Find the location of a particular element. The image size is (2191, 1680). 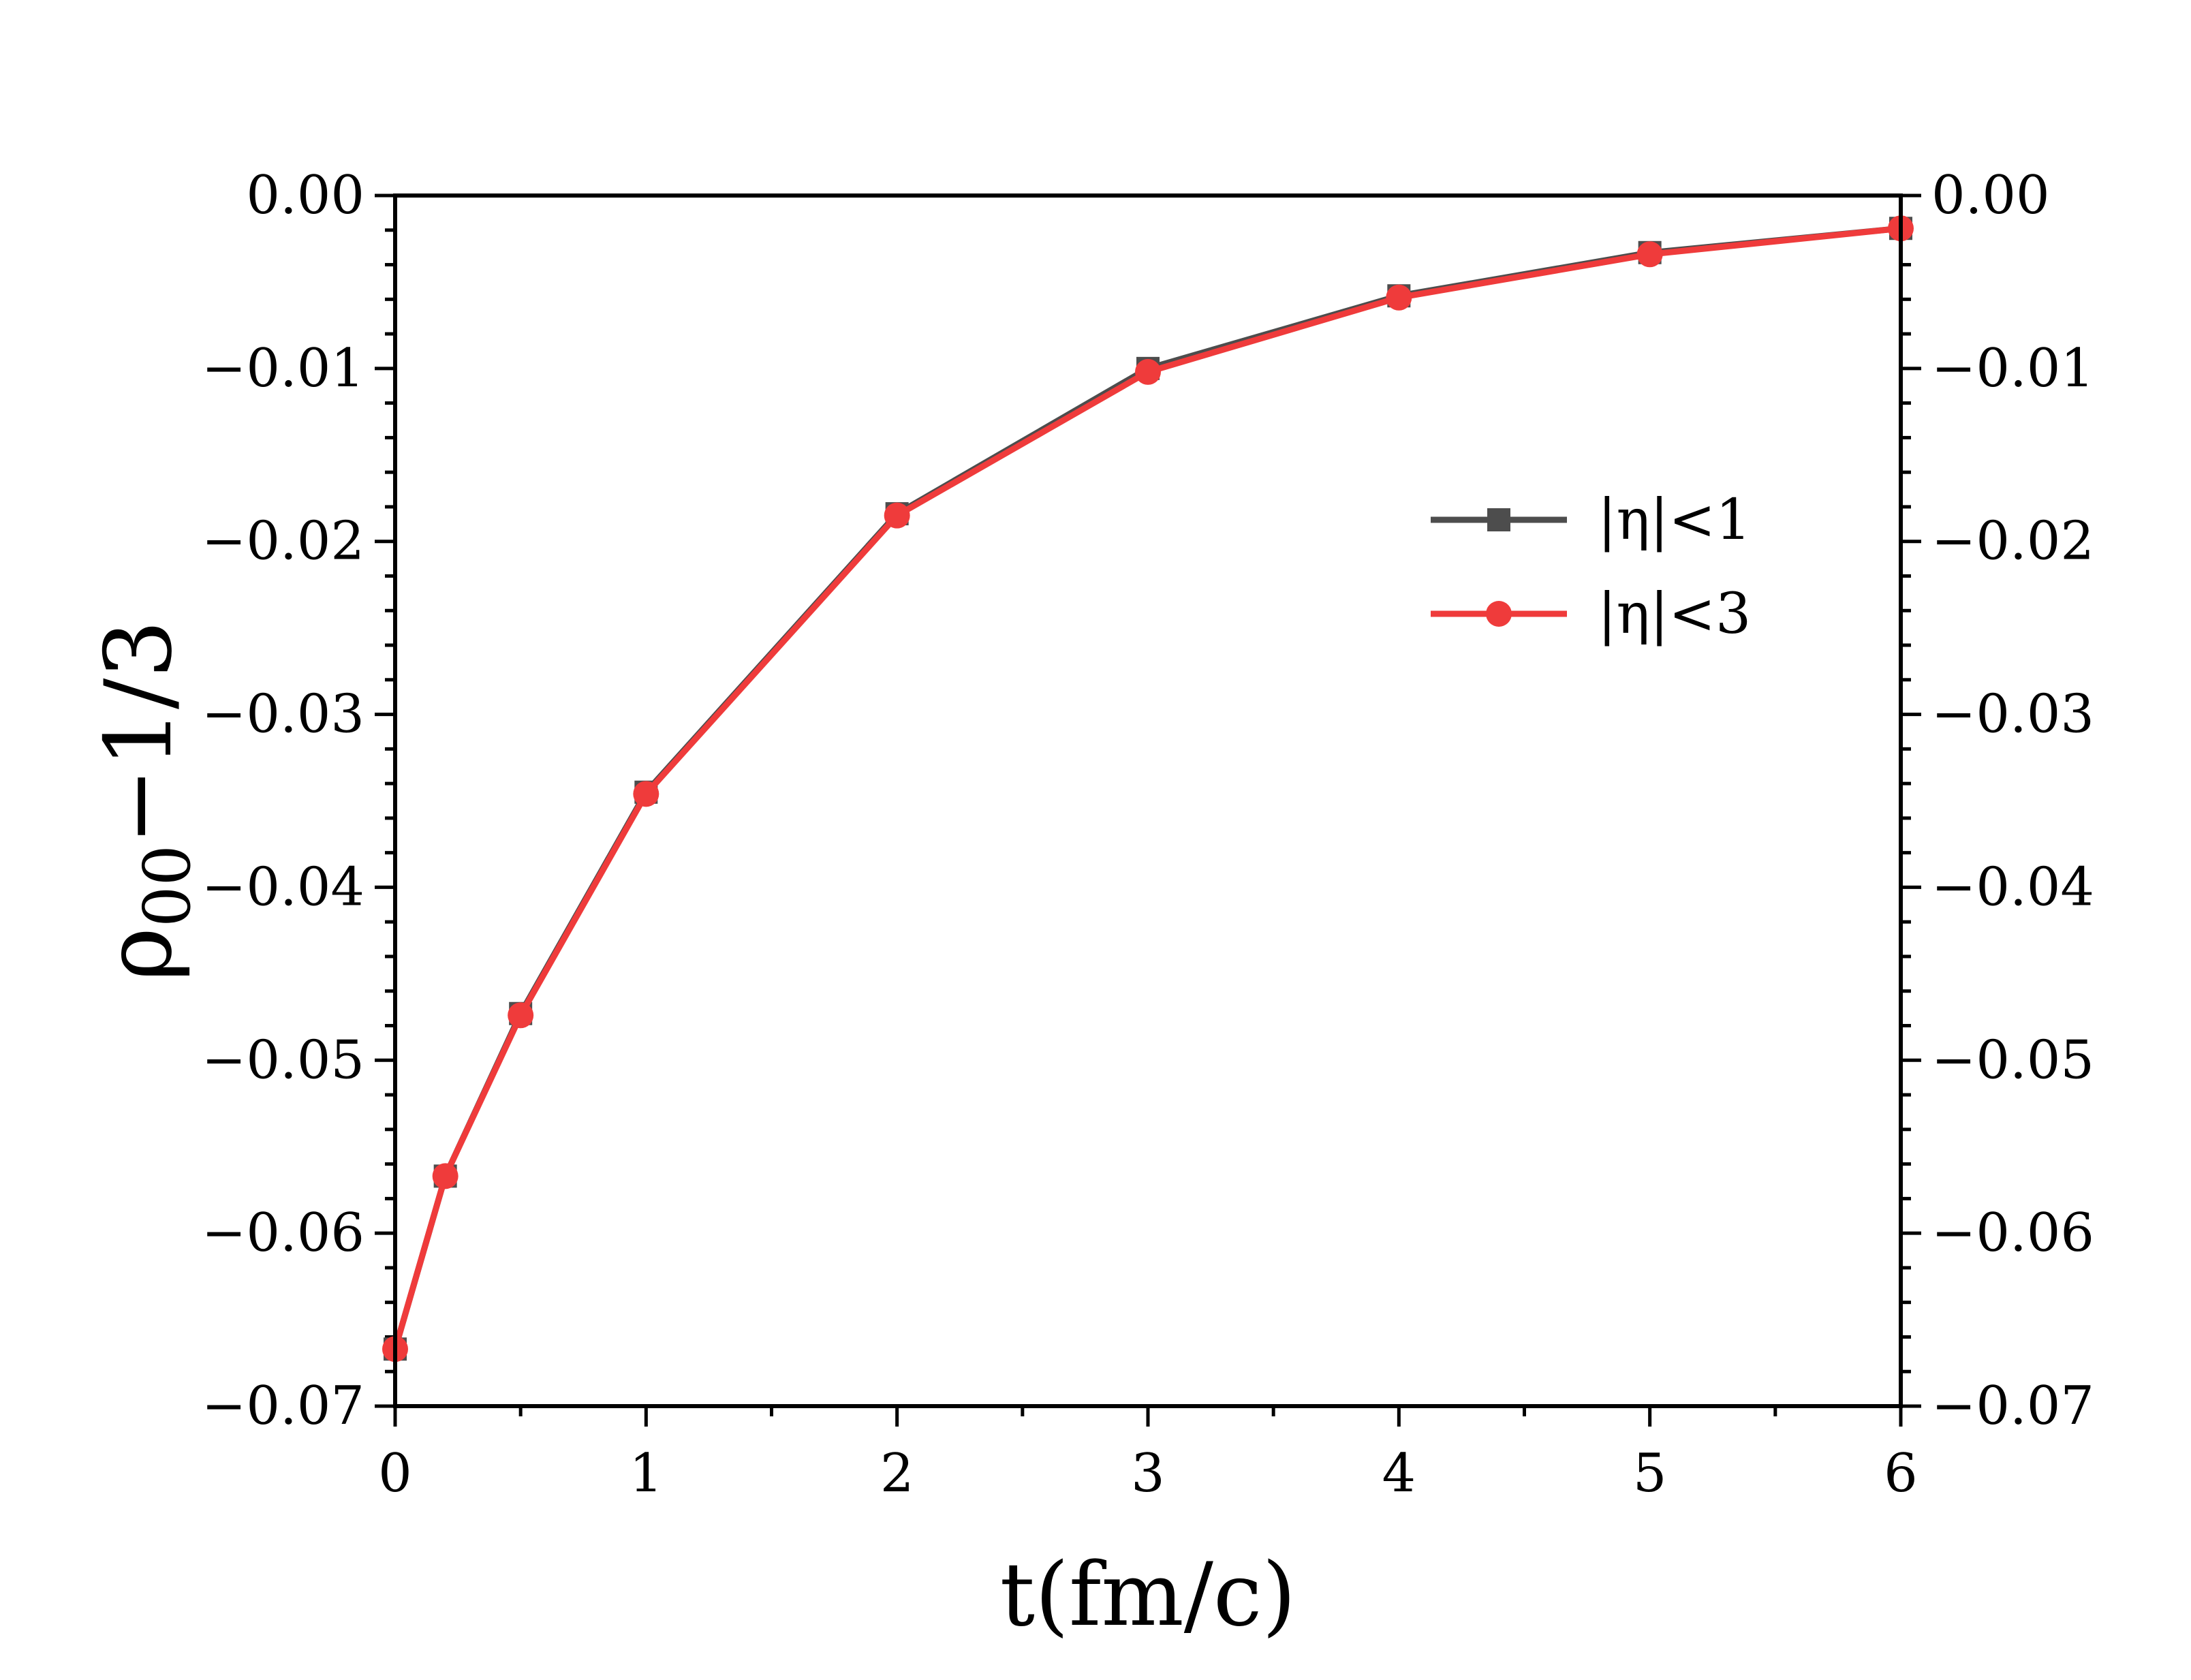

legend: |η|<1 |η|<3 is located at coordinates (1591, 567).